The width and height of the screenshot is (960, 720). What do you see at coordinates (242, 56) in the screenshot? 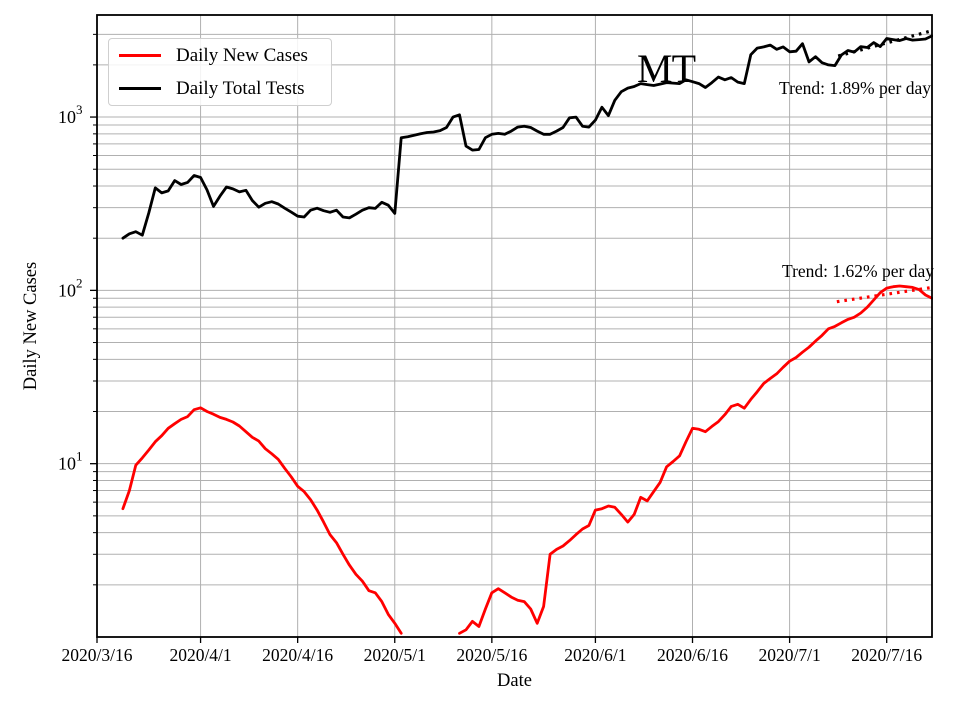
I see `legend-label: Daily New Cases` at bounding box center [242, 56].